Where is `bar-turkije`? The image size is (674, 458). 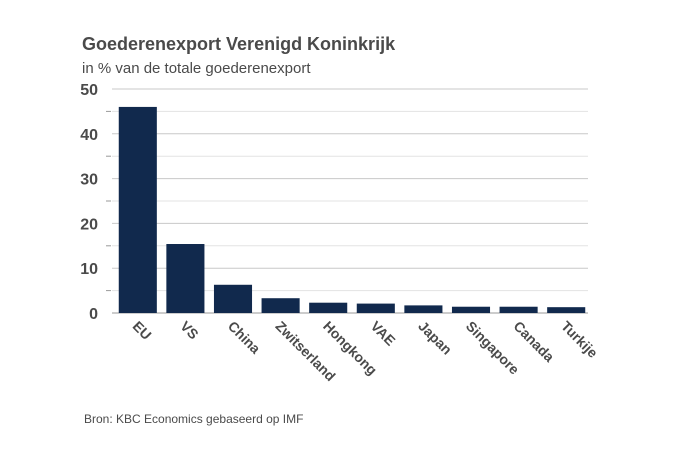 bar-turkije is located at coordinates (566, 310).